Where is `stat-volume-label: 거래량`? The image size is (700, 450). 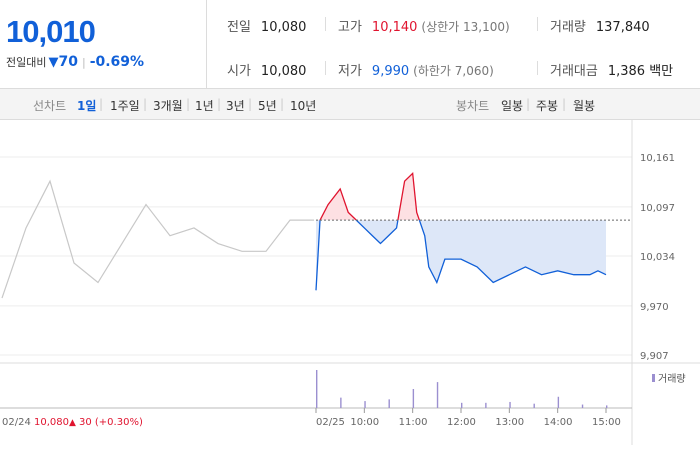 stat-volume-label: 거래량 is located at coordinates (568, 27).